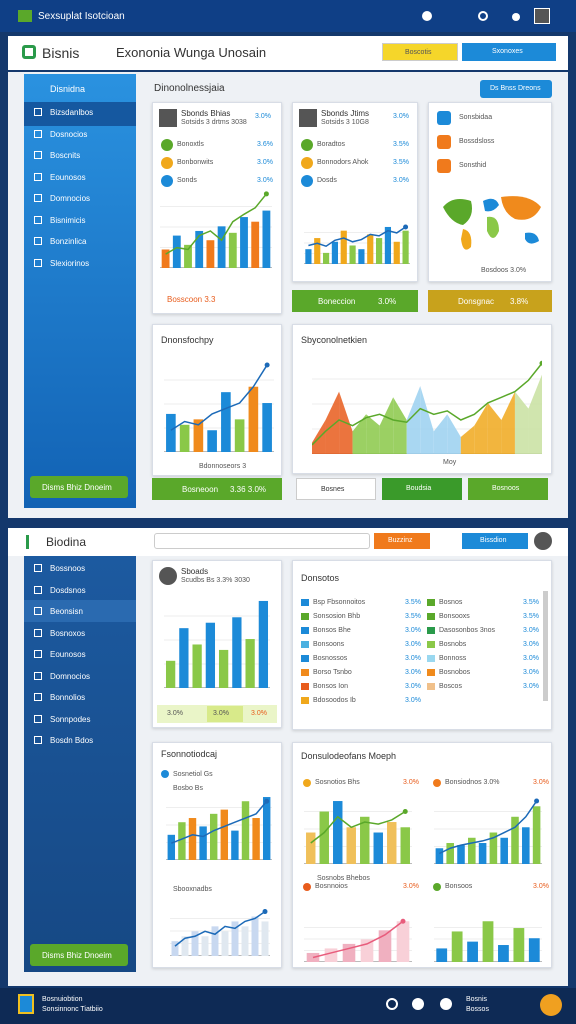  What do you see at coordinates (265, 180) in the screenshot?
I see `row-value: 3.0%` at bounding box center [265, 180].